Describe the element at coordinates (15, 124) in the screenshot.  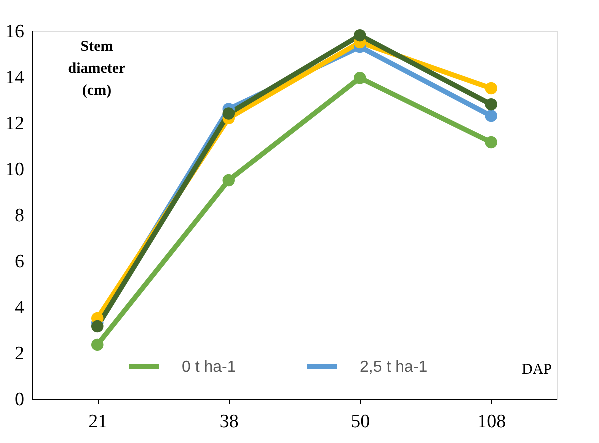
I see `y-tick-label: 12` at that location.